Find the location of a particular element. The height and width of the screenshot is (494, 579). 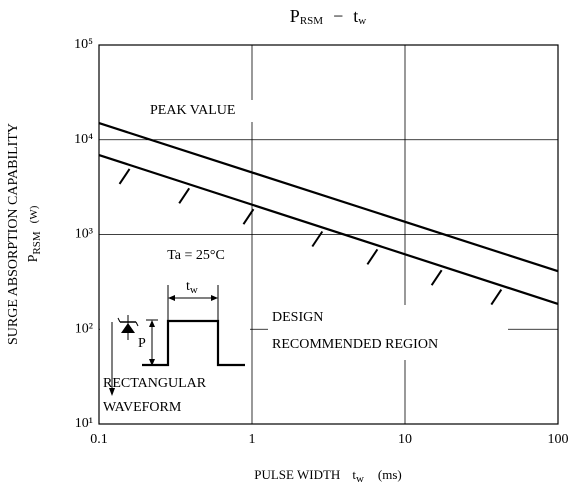

diode-zener is located at coordinates (128, 322).